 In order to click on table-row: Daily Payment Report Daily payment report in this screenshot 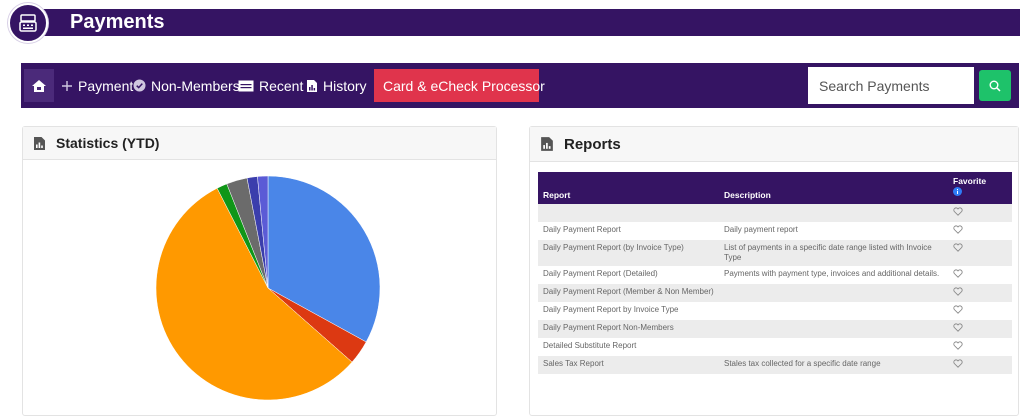, I will do `click(775, 231)`.